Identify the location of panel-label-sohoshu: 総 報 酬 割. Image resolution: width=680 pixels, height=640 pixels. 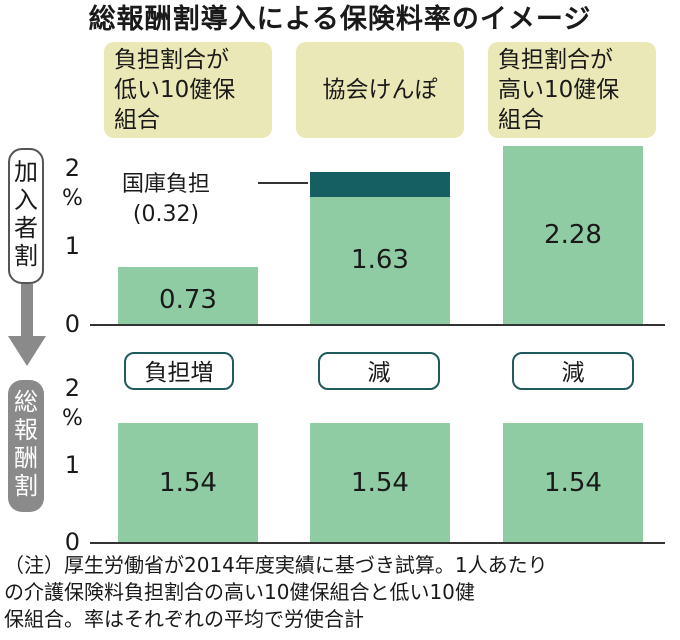
(26, 446).